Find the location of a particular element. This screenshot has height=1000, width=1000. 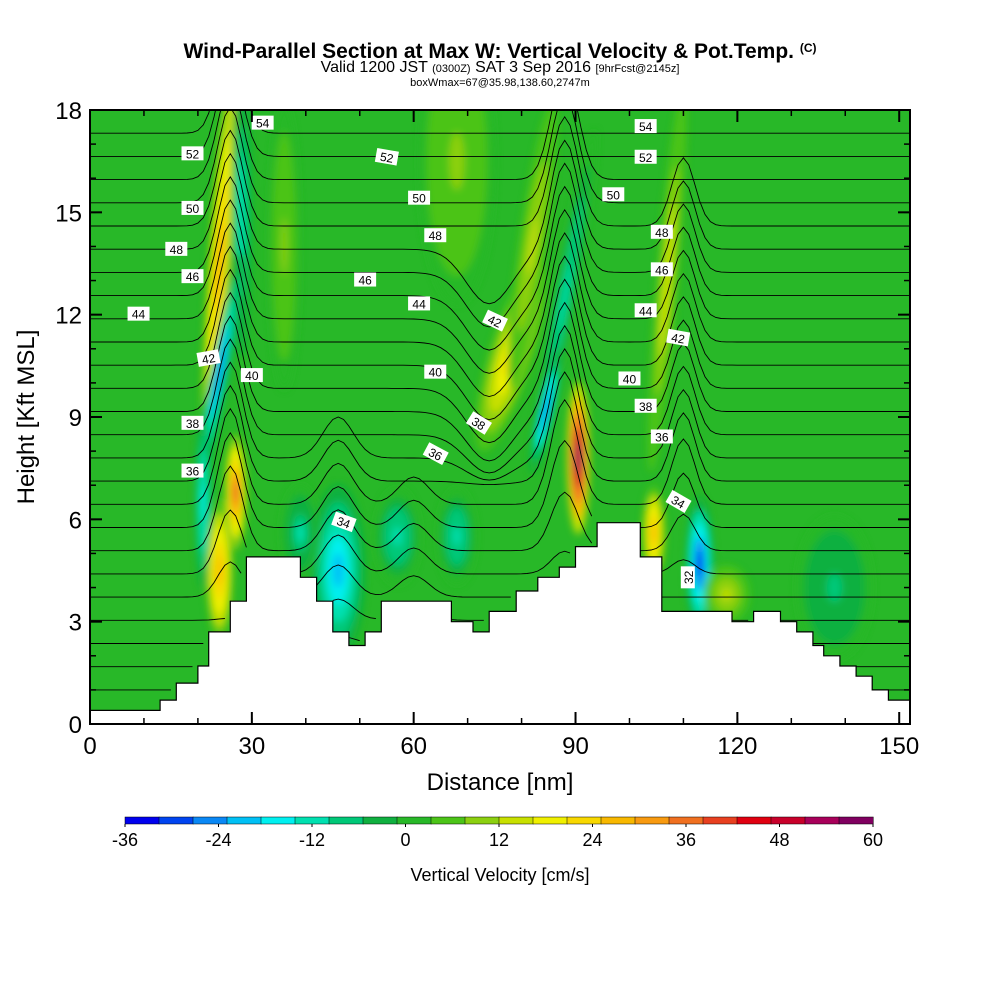

contour-label-text: 36 is located at coordinates (435, 454).